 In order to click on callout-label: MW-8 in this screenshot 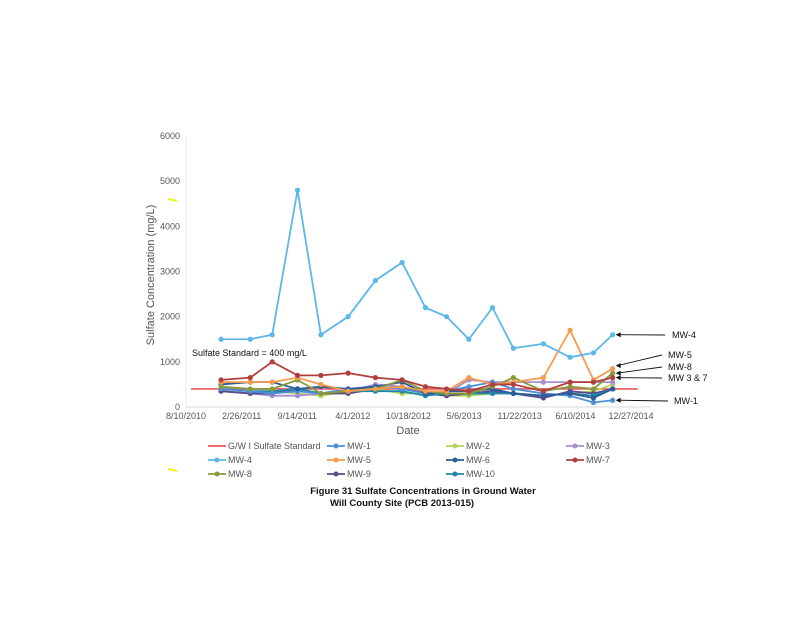, I will do `click(680, 367)`.